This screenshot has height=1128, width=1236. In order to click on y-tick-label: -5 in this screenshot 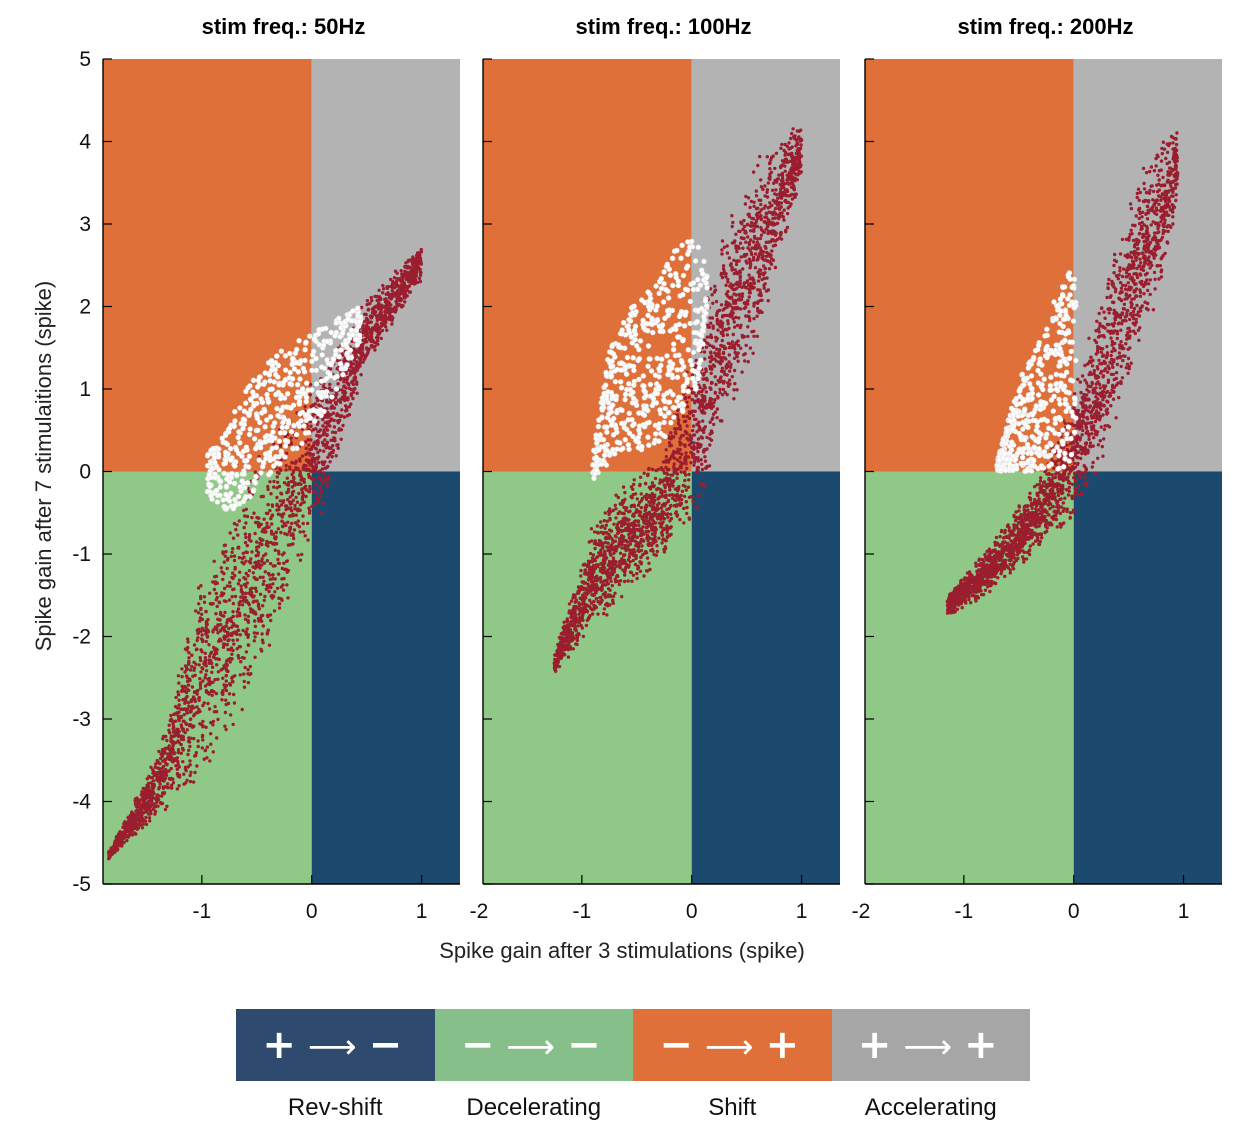, I will do `click(81, 884)`.